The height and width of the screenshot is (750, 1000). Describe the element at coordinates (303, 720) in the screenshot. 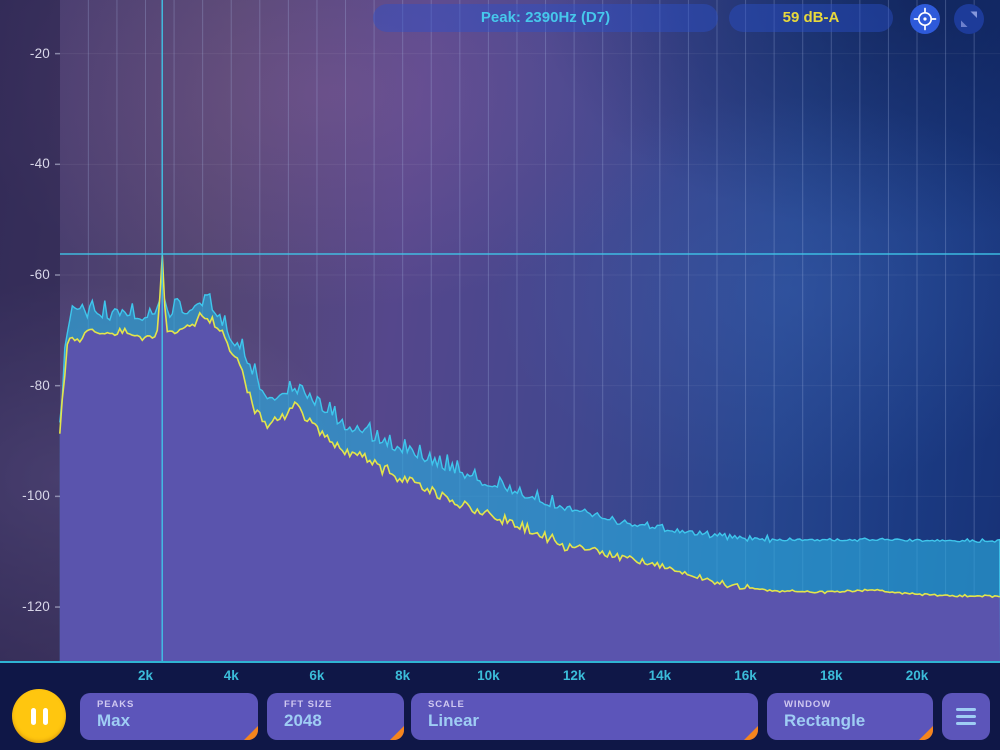

I see `fft-size-dropdown-value: 2048` at that location.